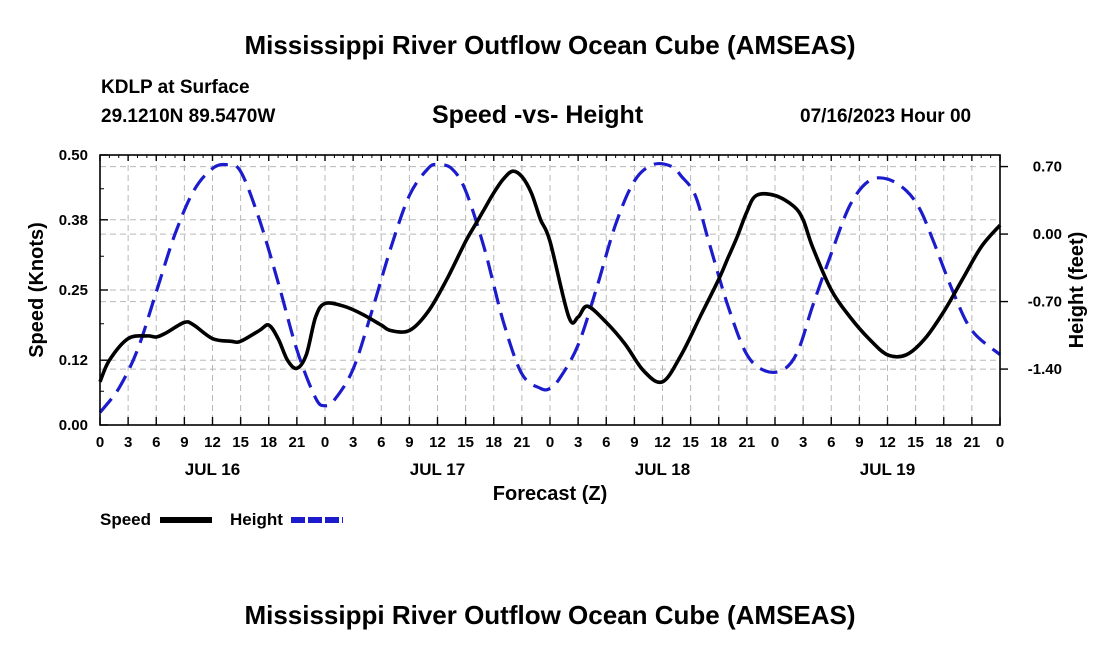  I want to click on y2-tick-label: -1.40, so click(1045, 369).